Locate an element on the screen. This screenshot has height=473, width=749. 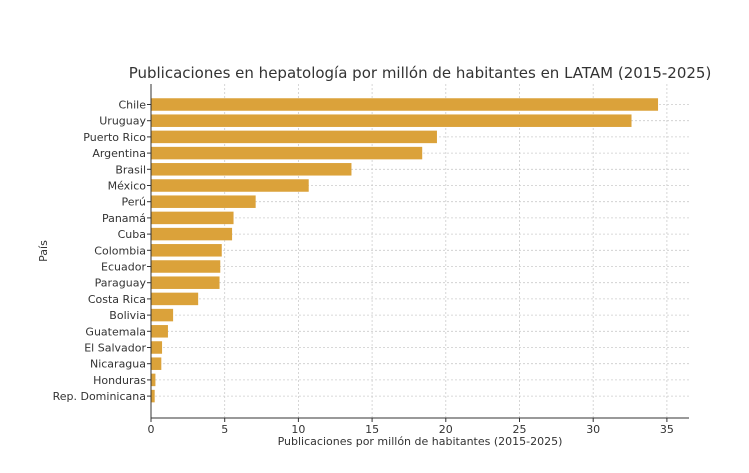
y-tick-label: Chile is located at coordinates (132, 105).